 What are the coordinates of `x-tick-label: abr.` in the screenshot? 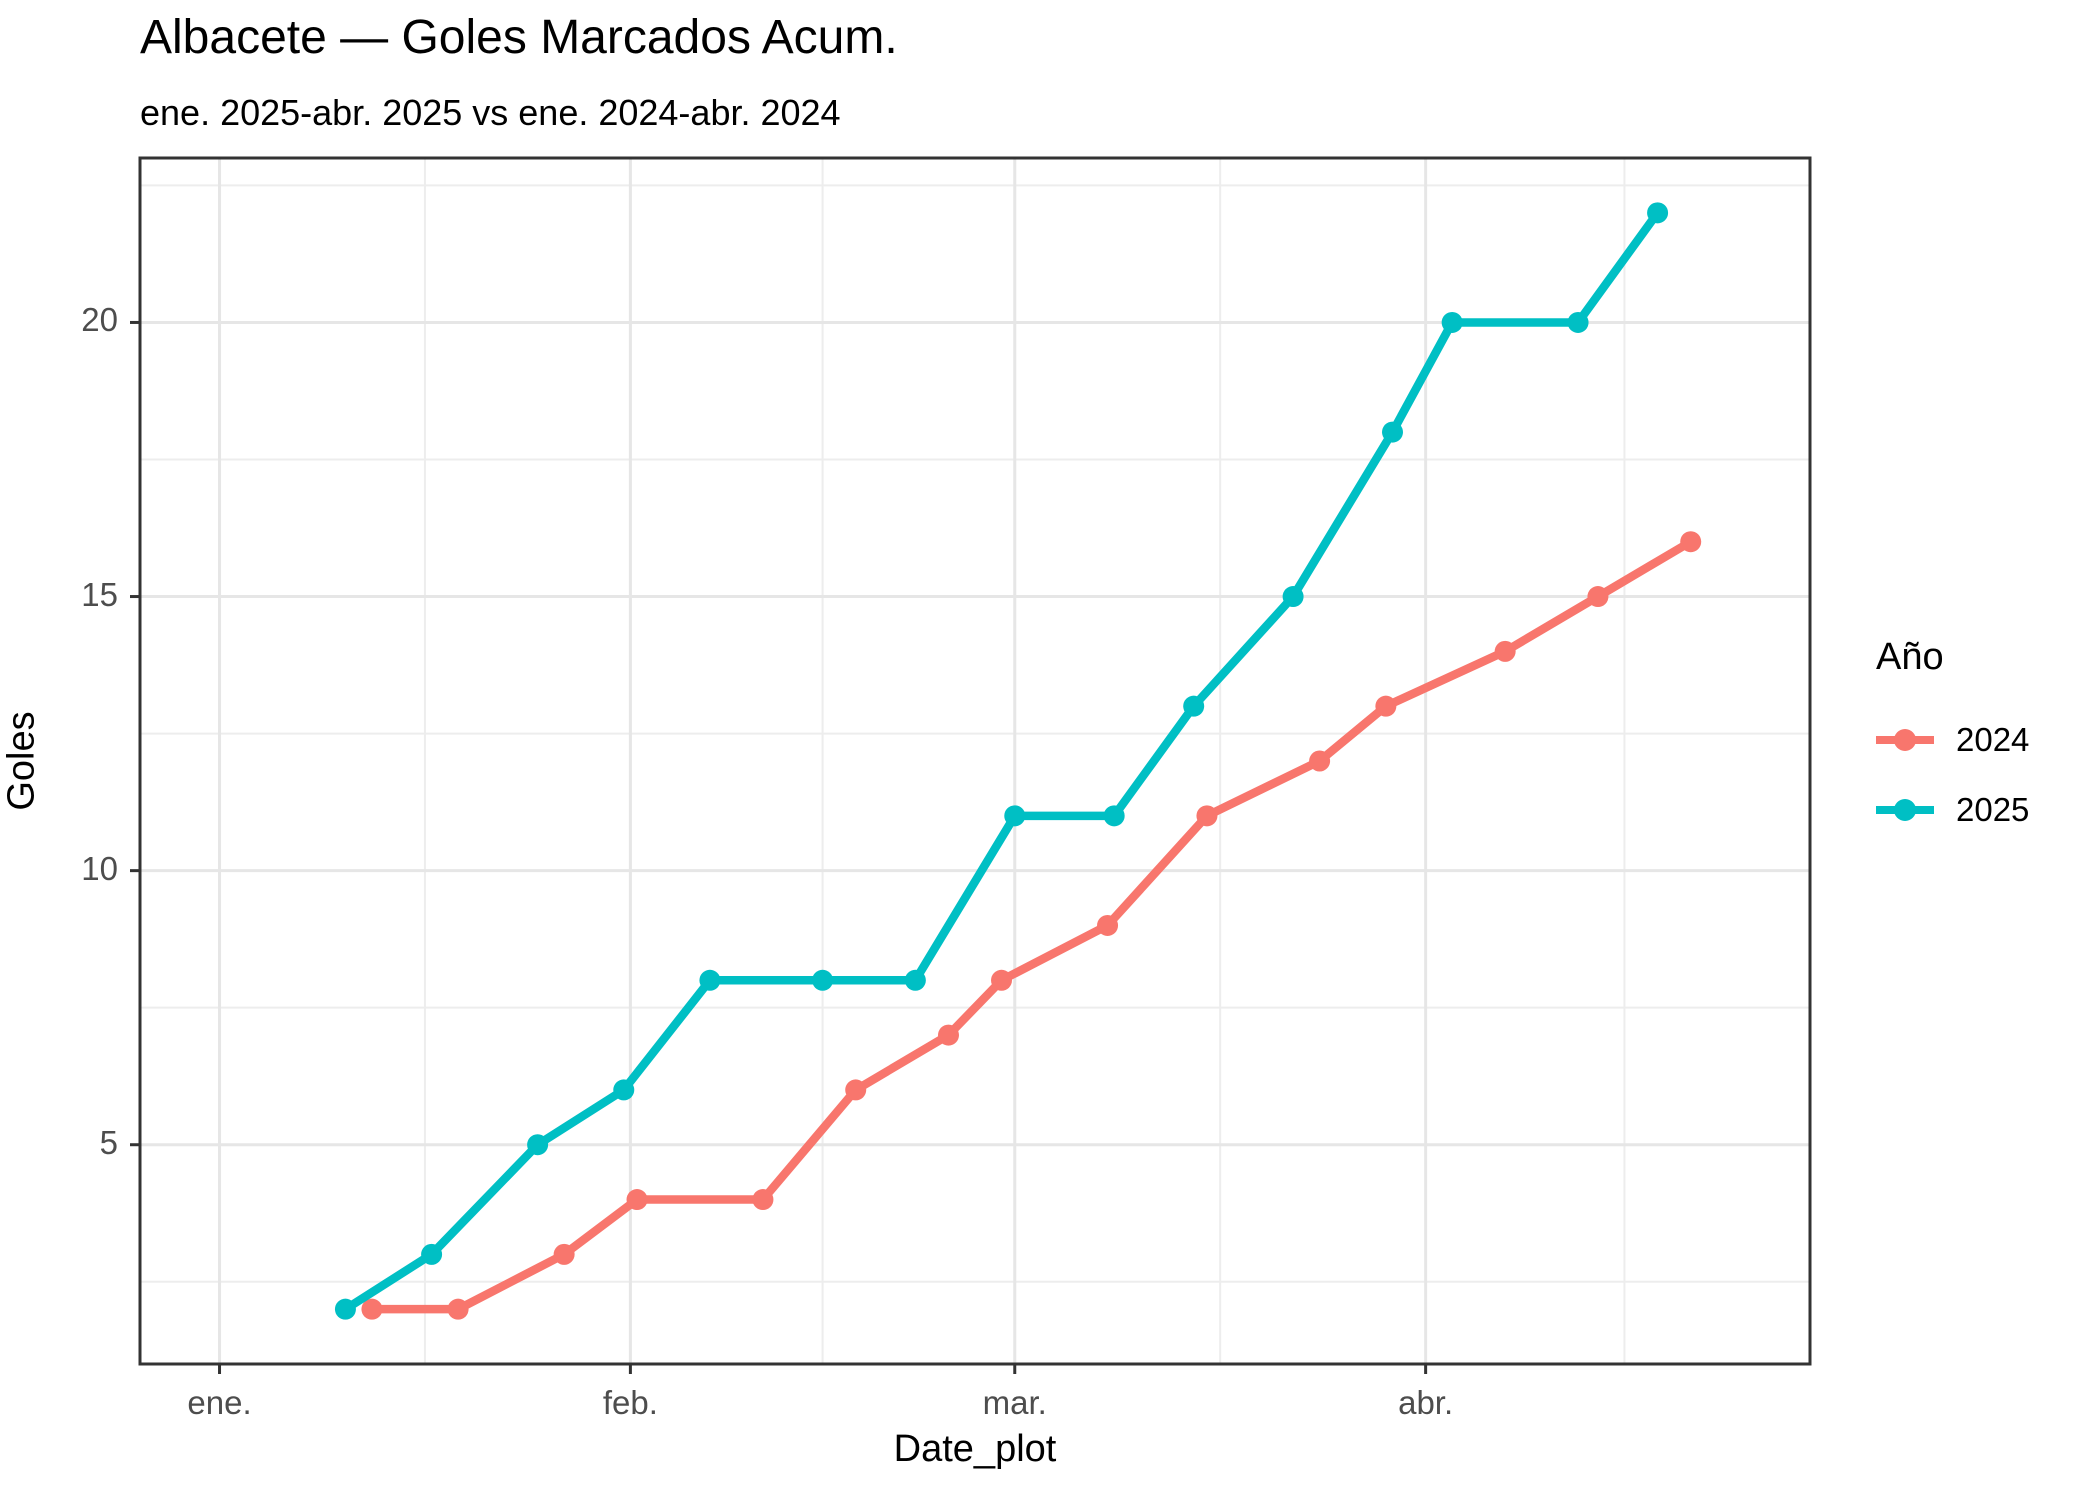 It's located at (1426, 1402).